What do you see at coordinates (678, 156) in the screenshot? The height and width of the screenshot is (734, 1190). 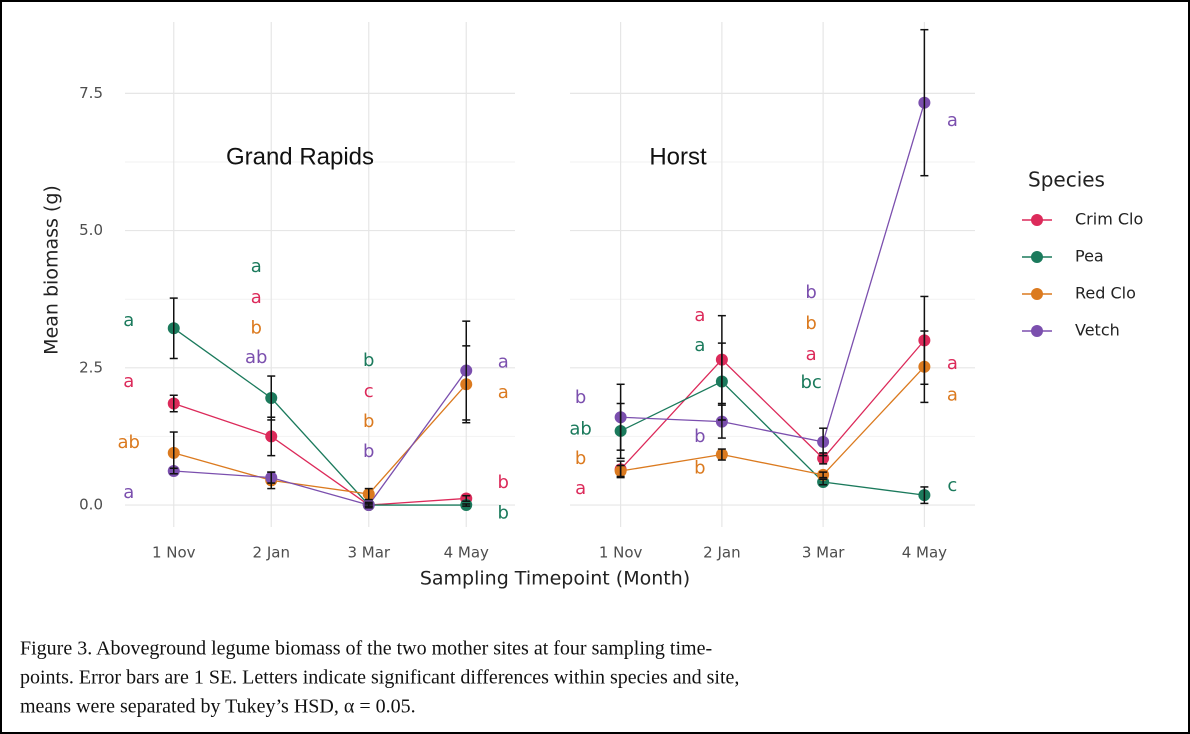 I see `facet-title: Horst` at bounding box center [678, 156].